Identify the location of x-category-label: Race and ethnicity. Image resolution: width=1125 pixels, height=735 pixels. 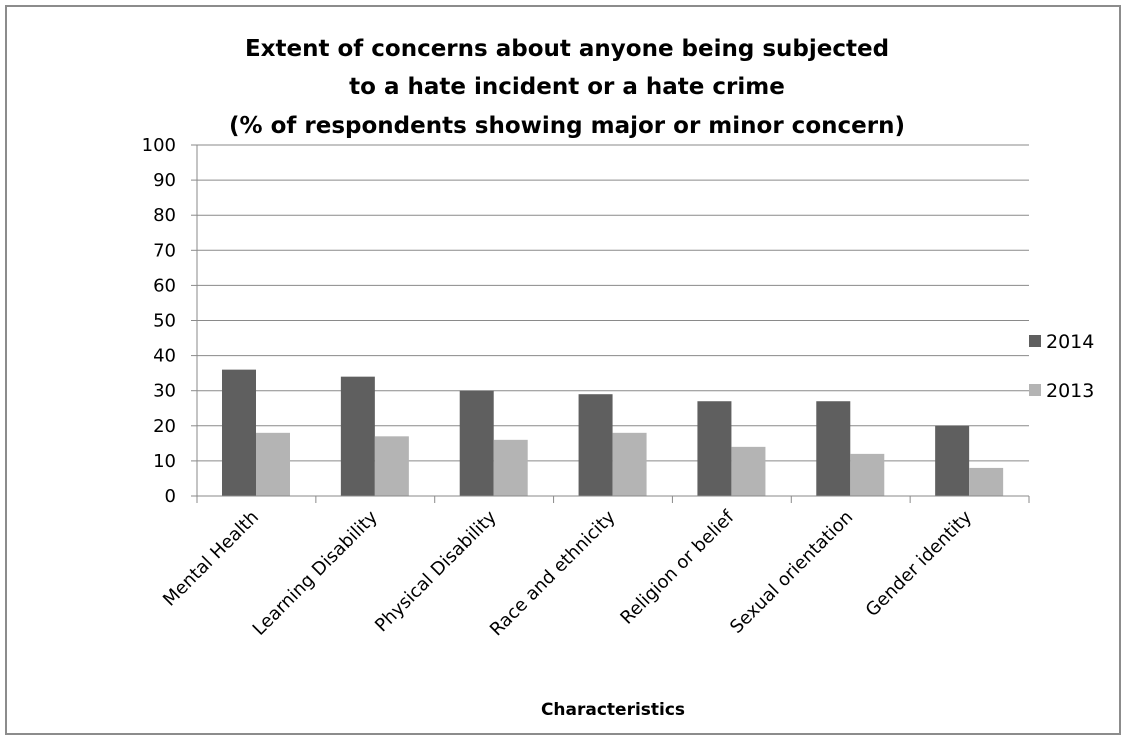
(553, 573).